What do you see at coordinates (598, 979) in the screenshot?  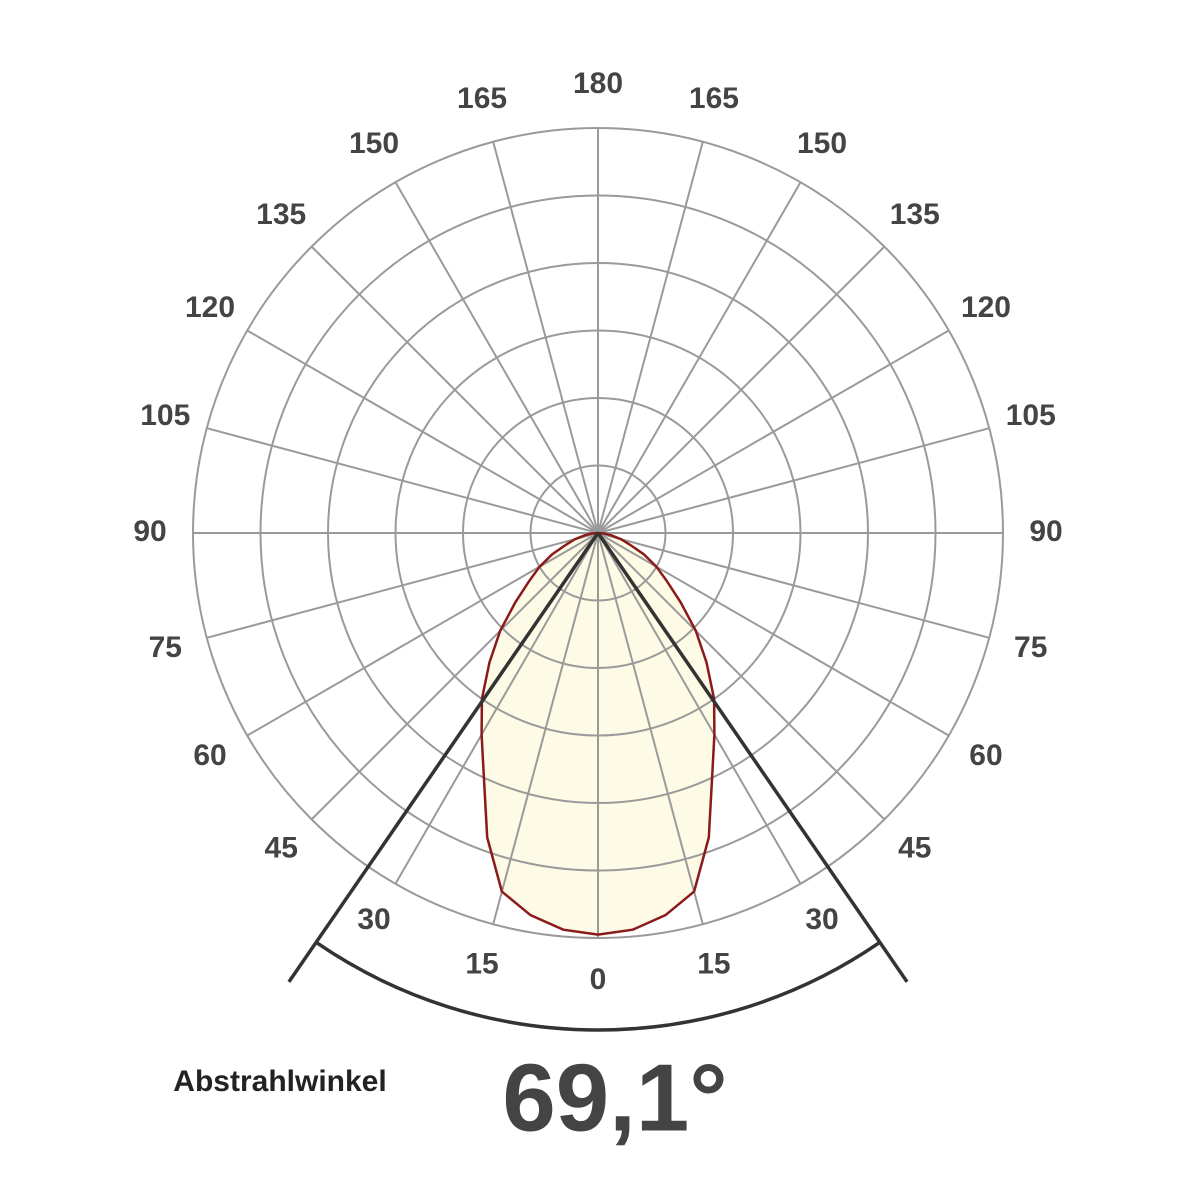 I see `angle-tick-label: 0` at bounding box center [598, 979].